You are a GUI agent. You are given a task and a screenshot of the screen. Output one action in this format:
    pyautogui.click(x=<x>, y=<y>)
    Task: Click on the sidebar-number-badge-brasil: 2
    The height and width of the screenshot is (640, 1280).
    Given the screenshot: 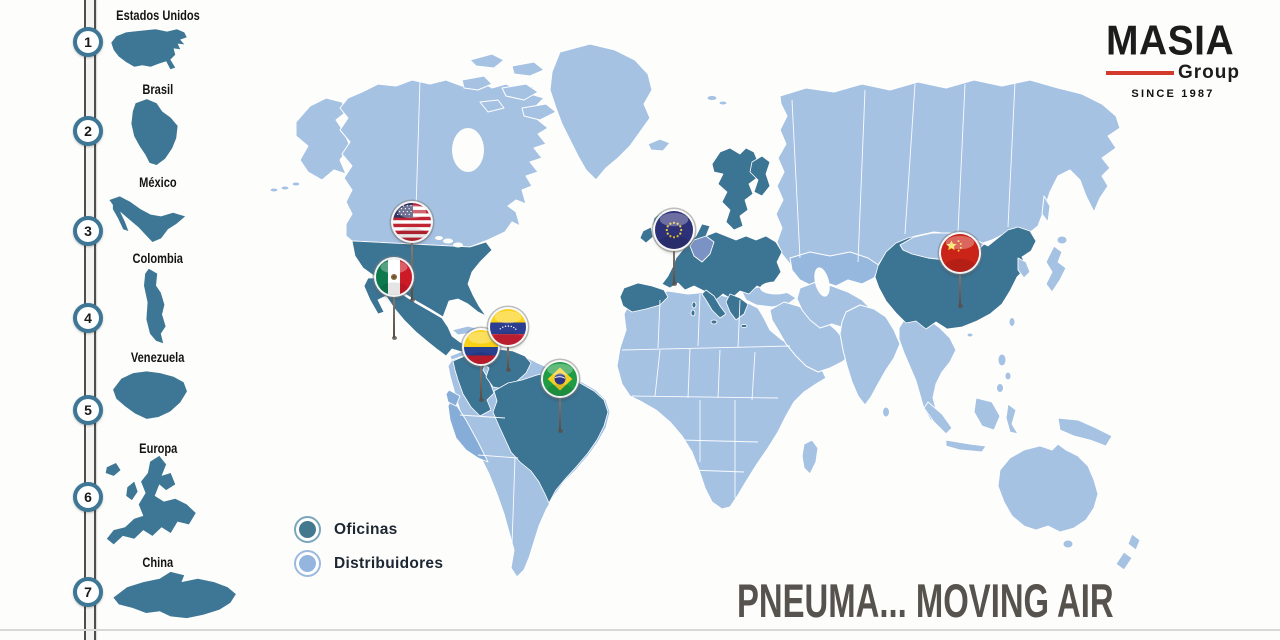 What is the action you would take?
    pyautogui.click(x=88, y=131)
    